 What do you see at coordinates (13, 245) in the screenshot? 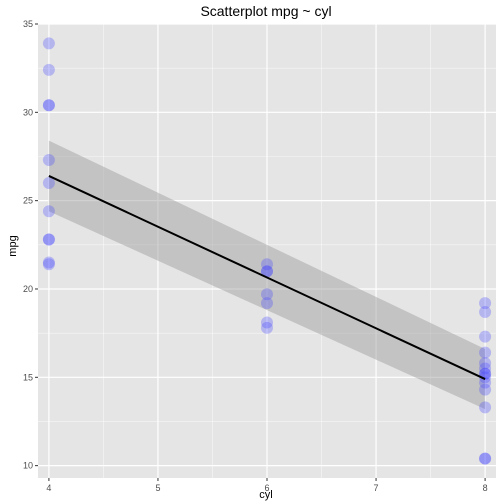
I see `y-axis-label: mpg` at bounding box center [13, 245].